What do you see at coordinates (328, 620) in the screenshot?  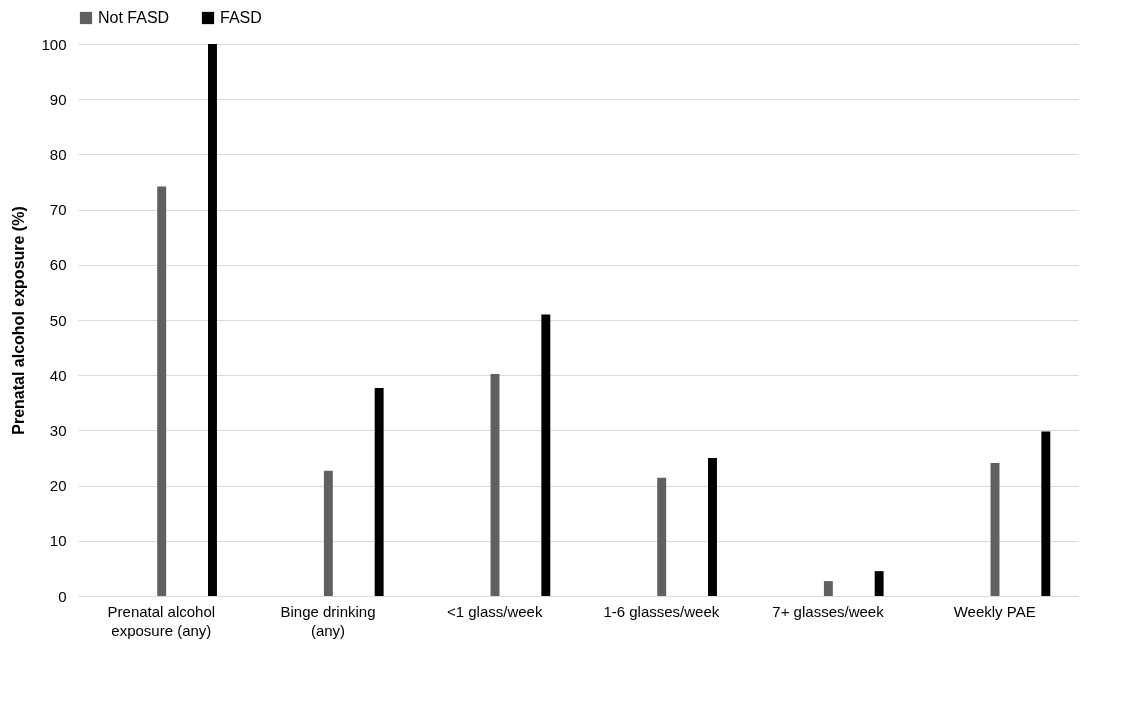 I see `x-tick-label: Binge drinking (any)` at bounding box center [328, 620].